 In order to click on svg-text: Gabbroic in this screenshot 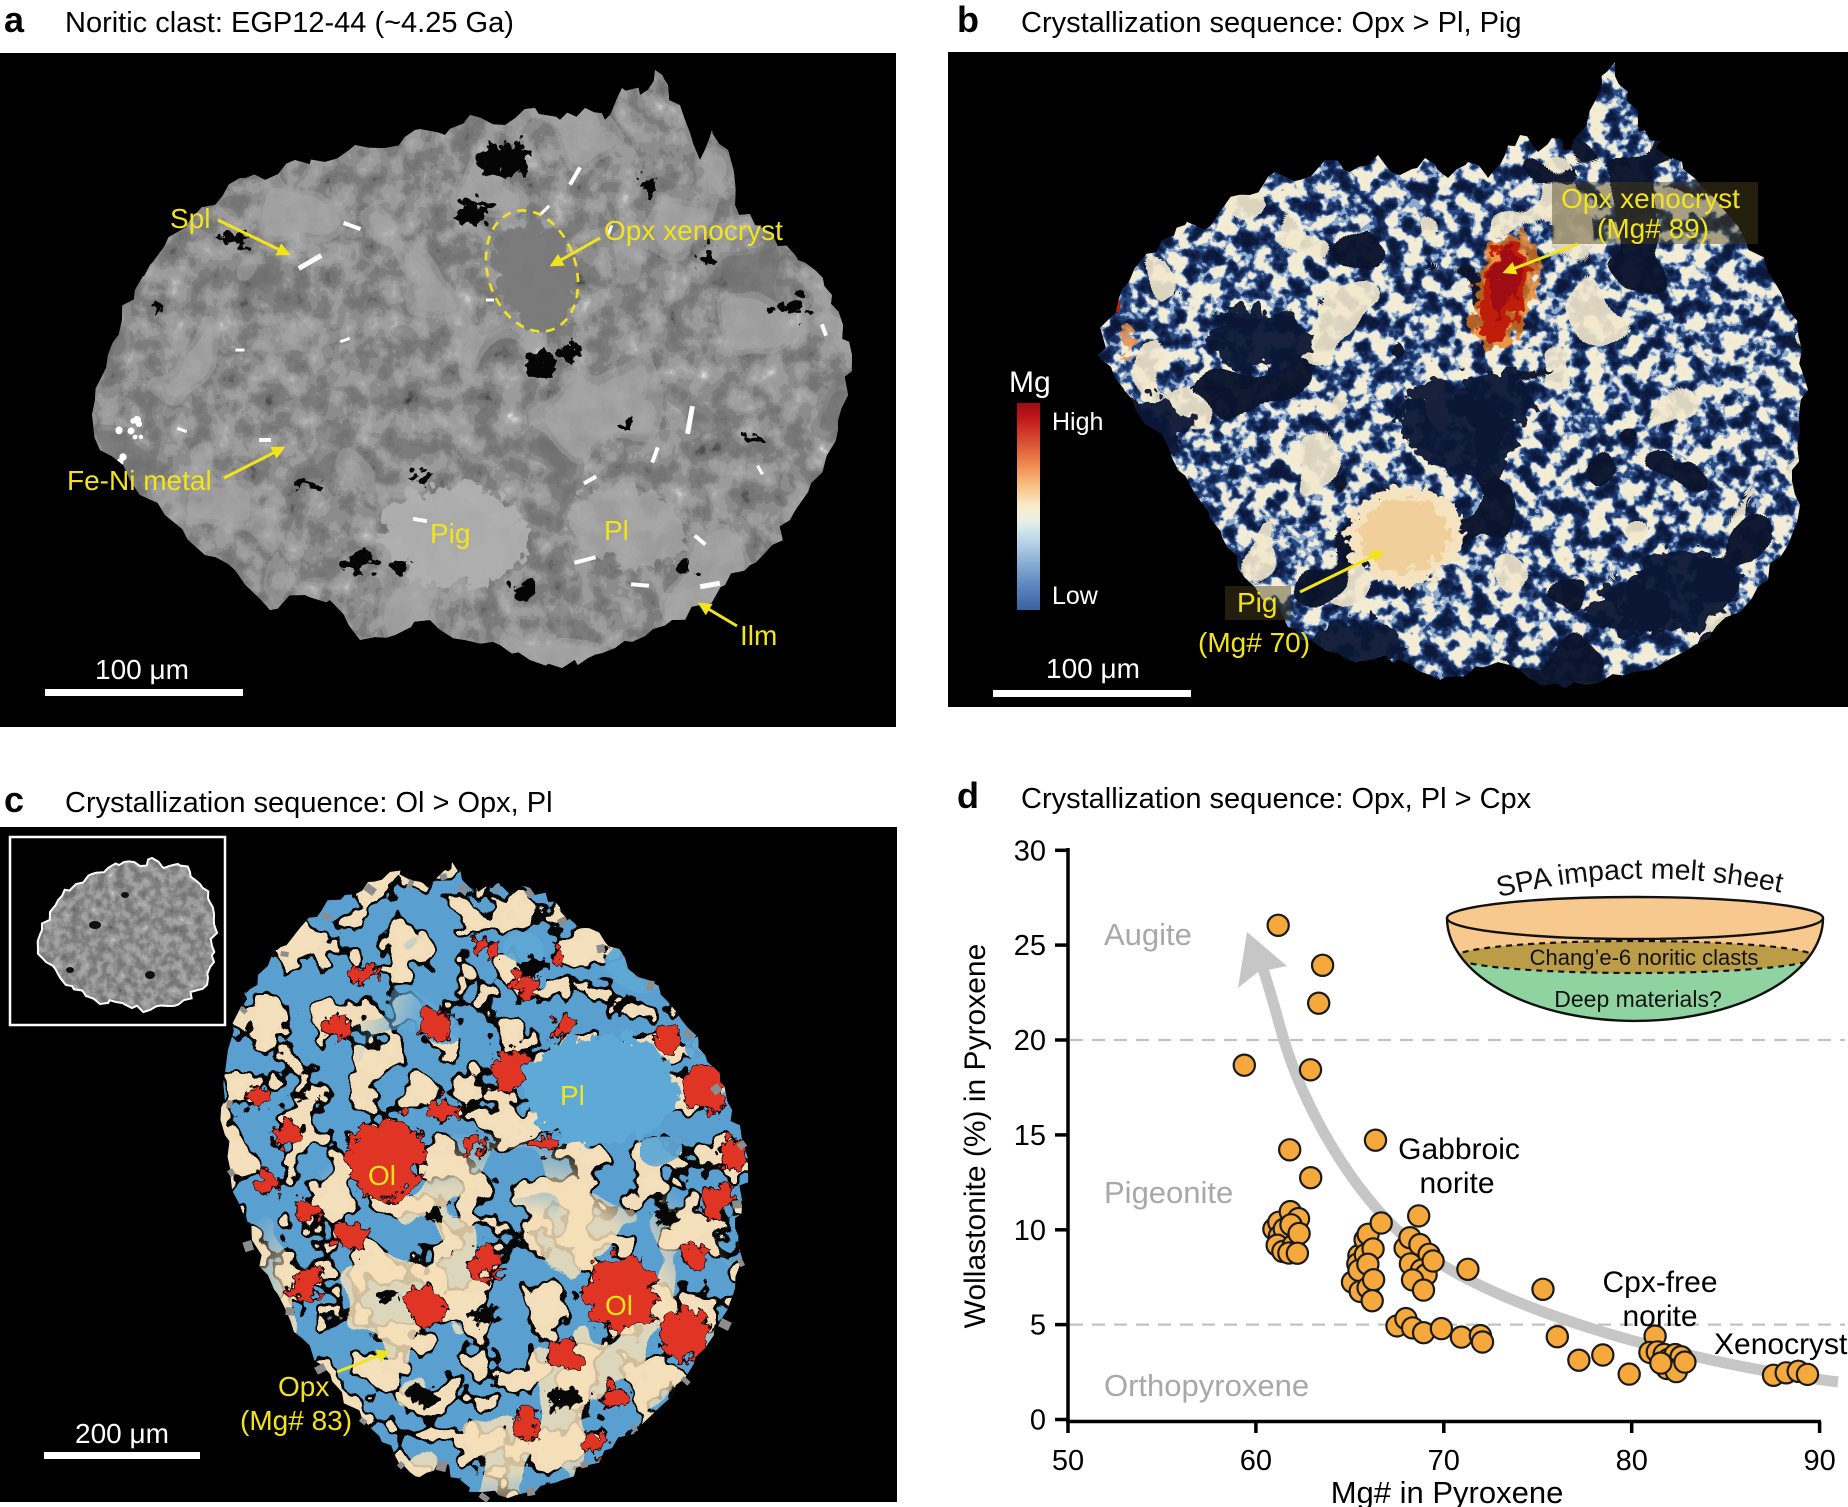, I will do `click(1459, 1149)`.